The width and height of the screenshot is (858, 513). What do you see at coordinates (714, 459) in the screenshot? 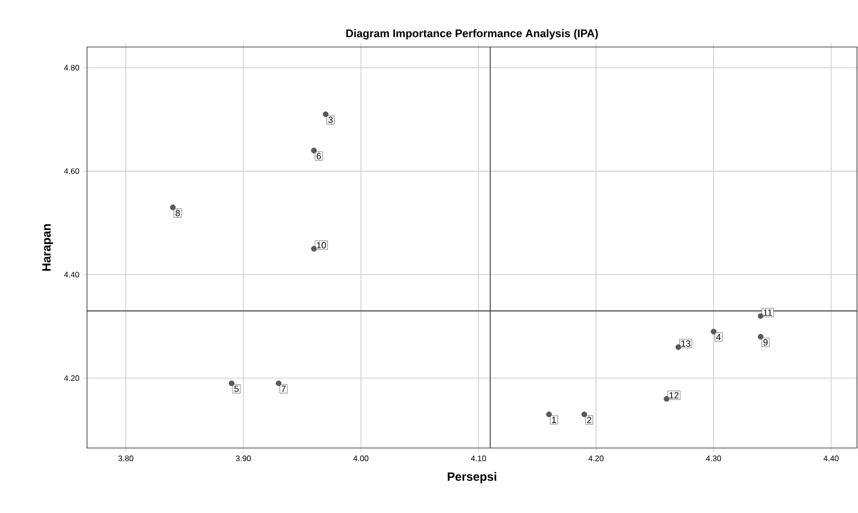
I see `x-tick-label: 4.30` at bounding box center [714, 459].